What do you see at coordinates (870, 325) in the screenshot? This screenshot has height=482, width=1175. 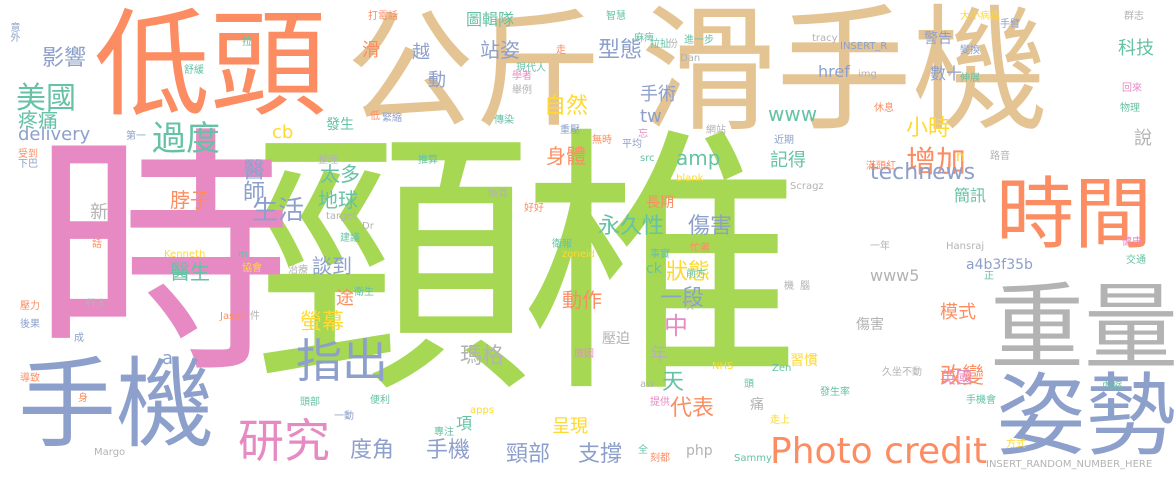 I see `word-harm: 傷害` at bounding box center [870, 325].